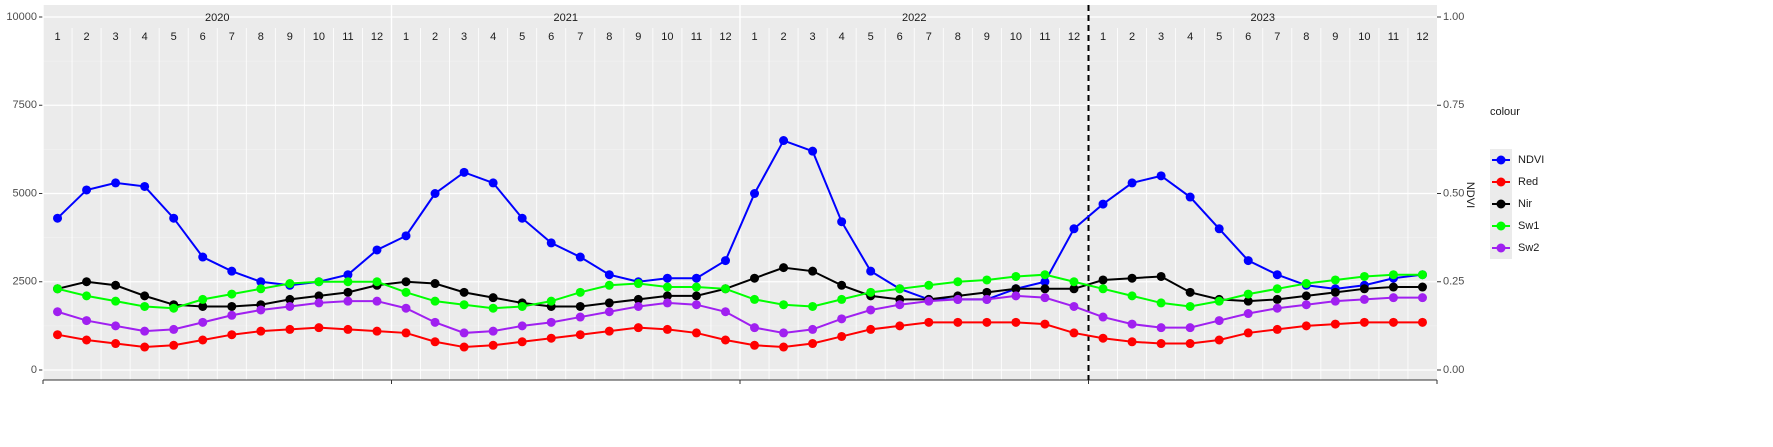  Describe the element at coordinates (25, 105) in the screenshot. I see `y-tick-label: 7500` at that location.